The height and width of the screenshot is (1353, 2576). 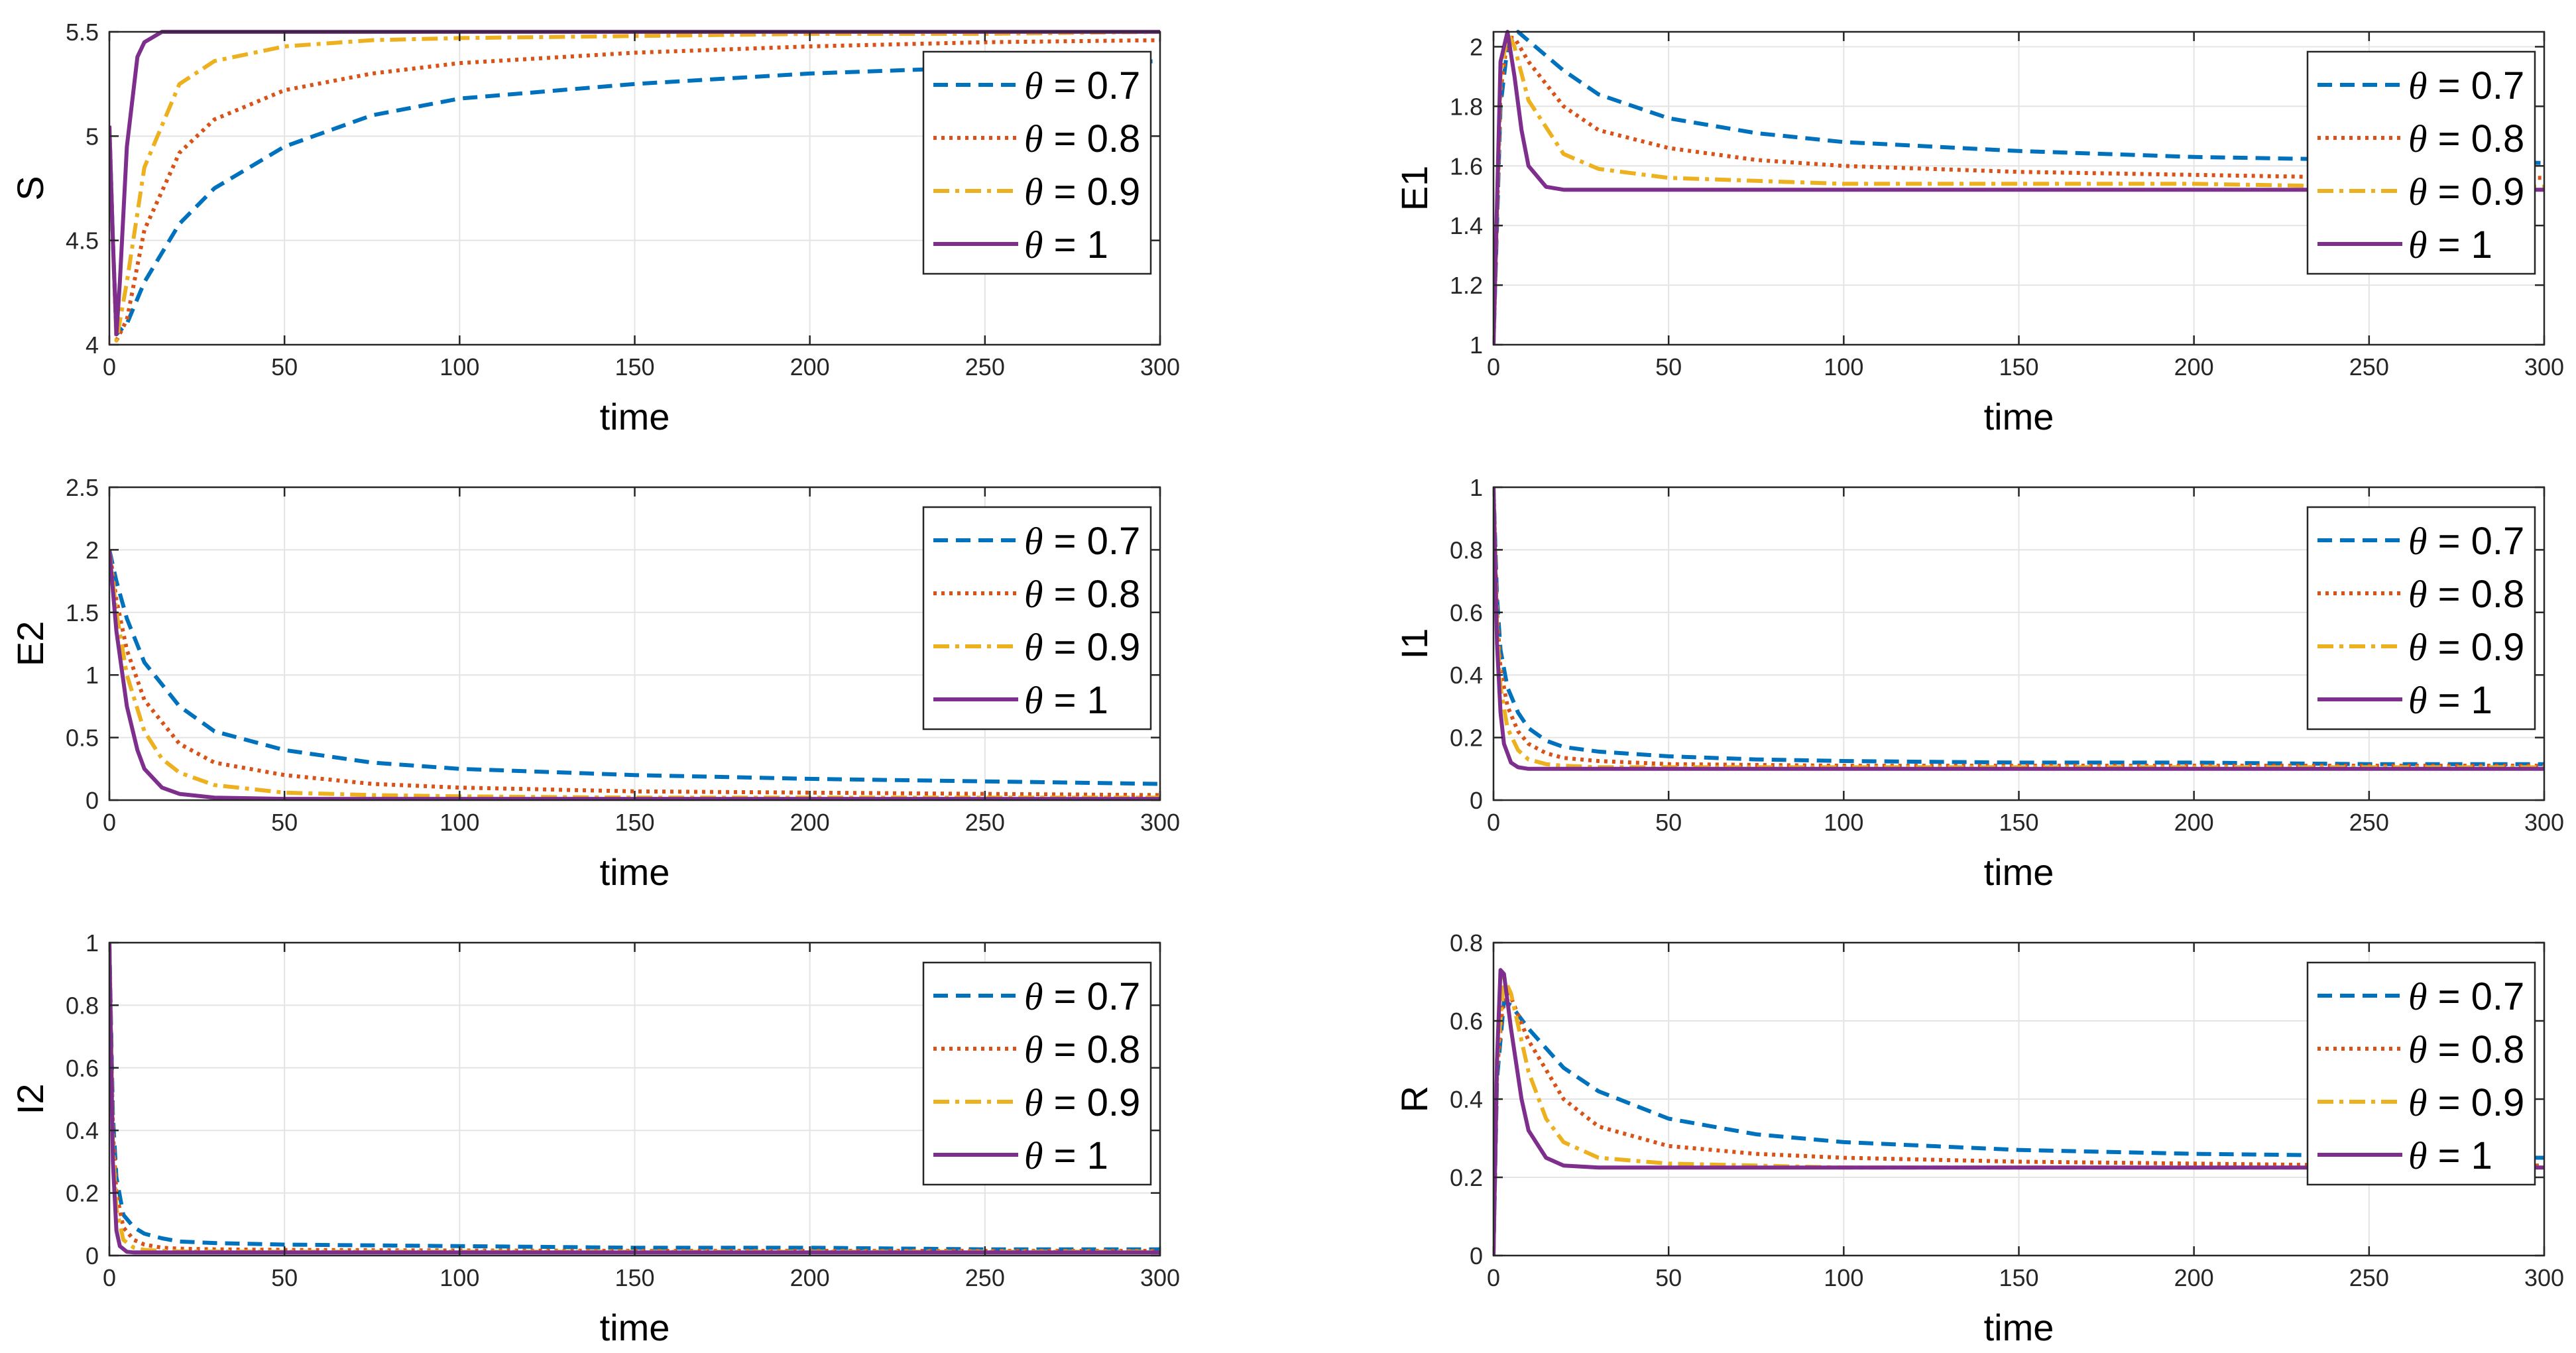 I want to click on y-axis-label: I2, so click(x=30, y=1100).